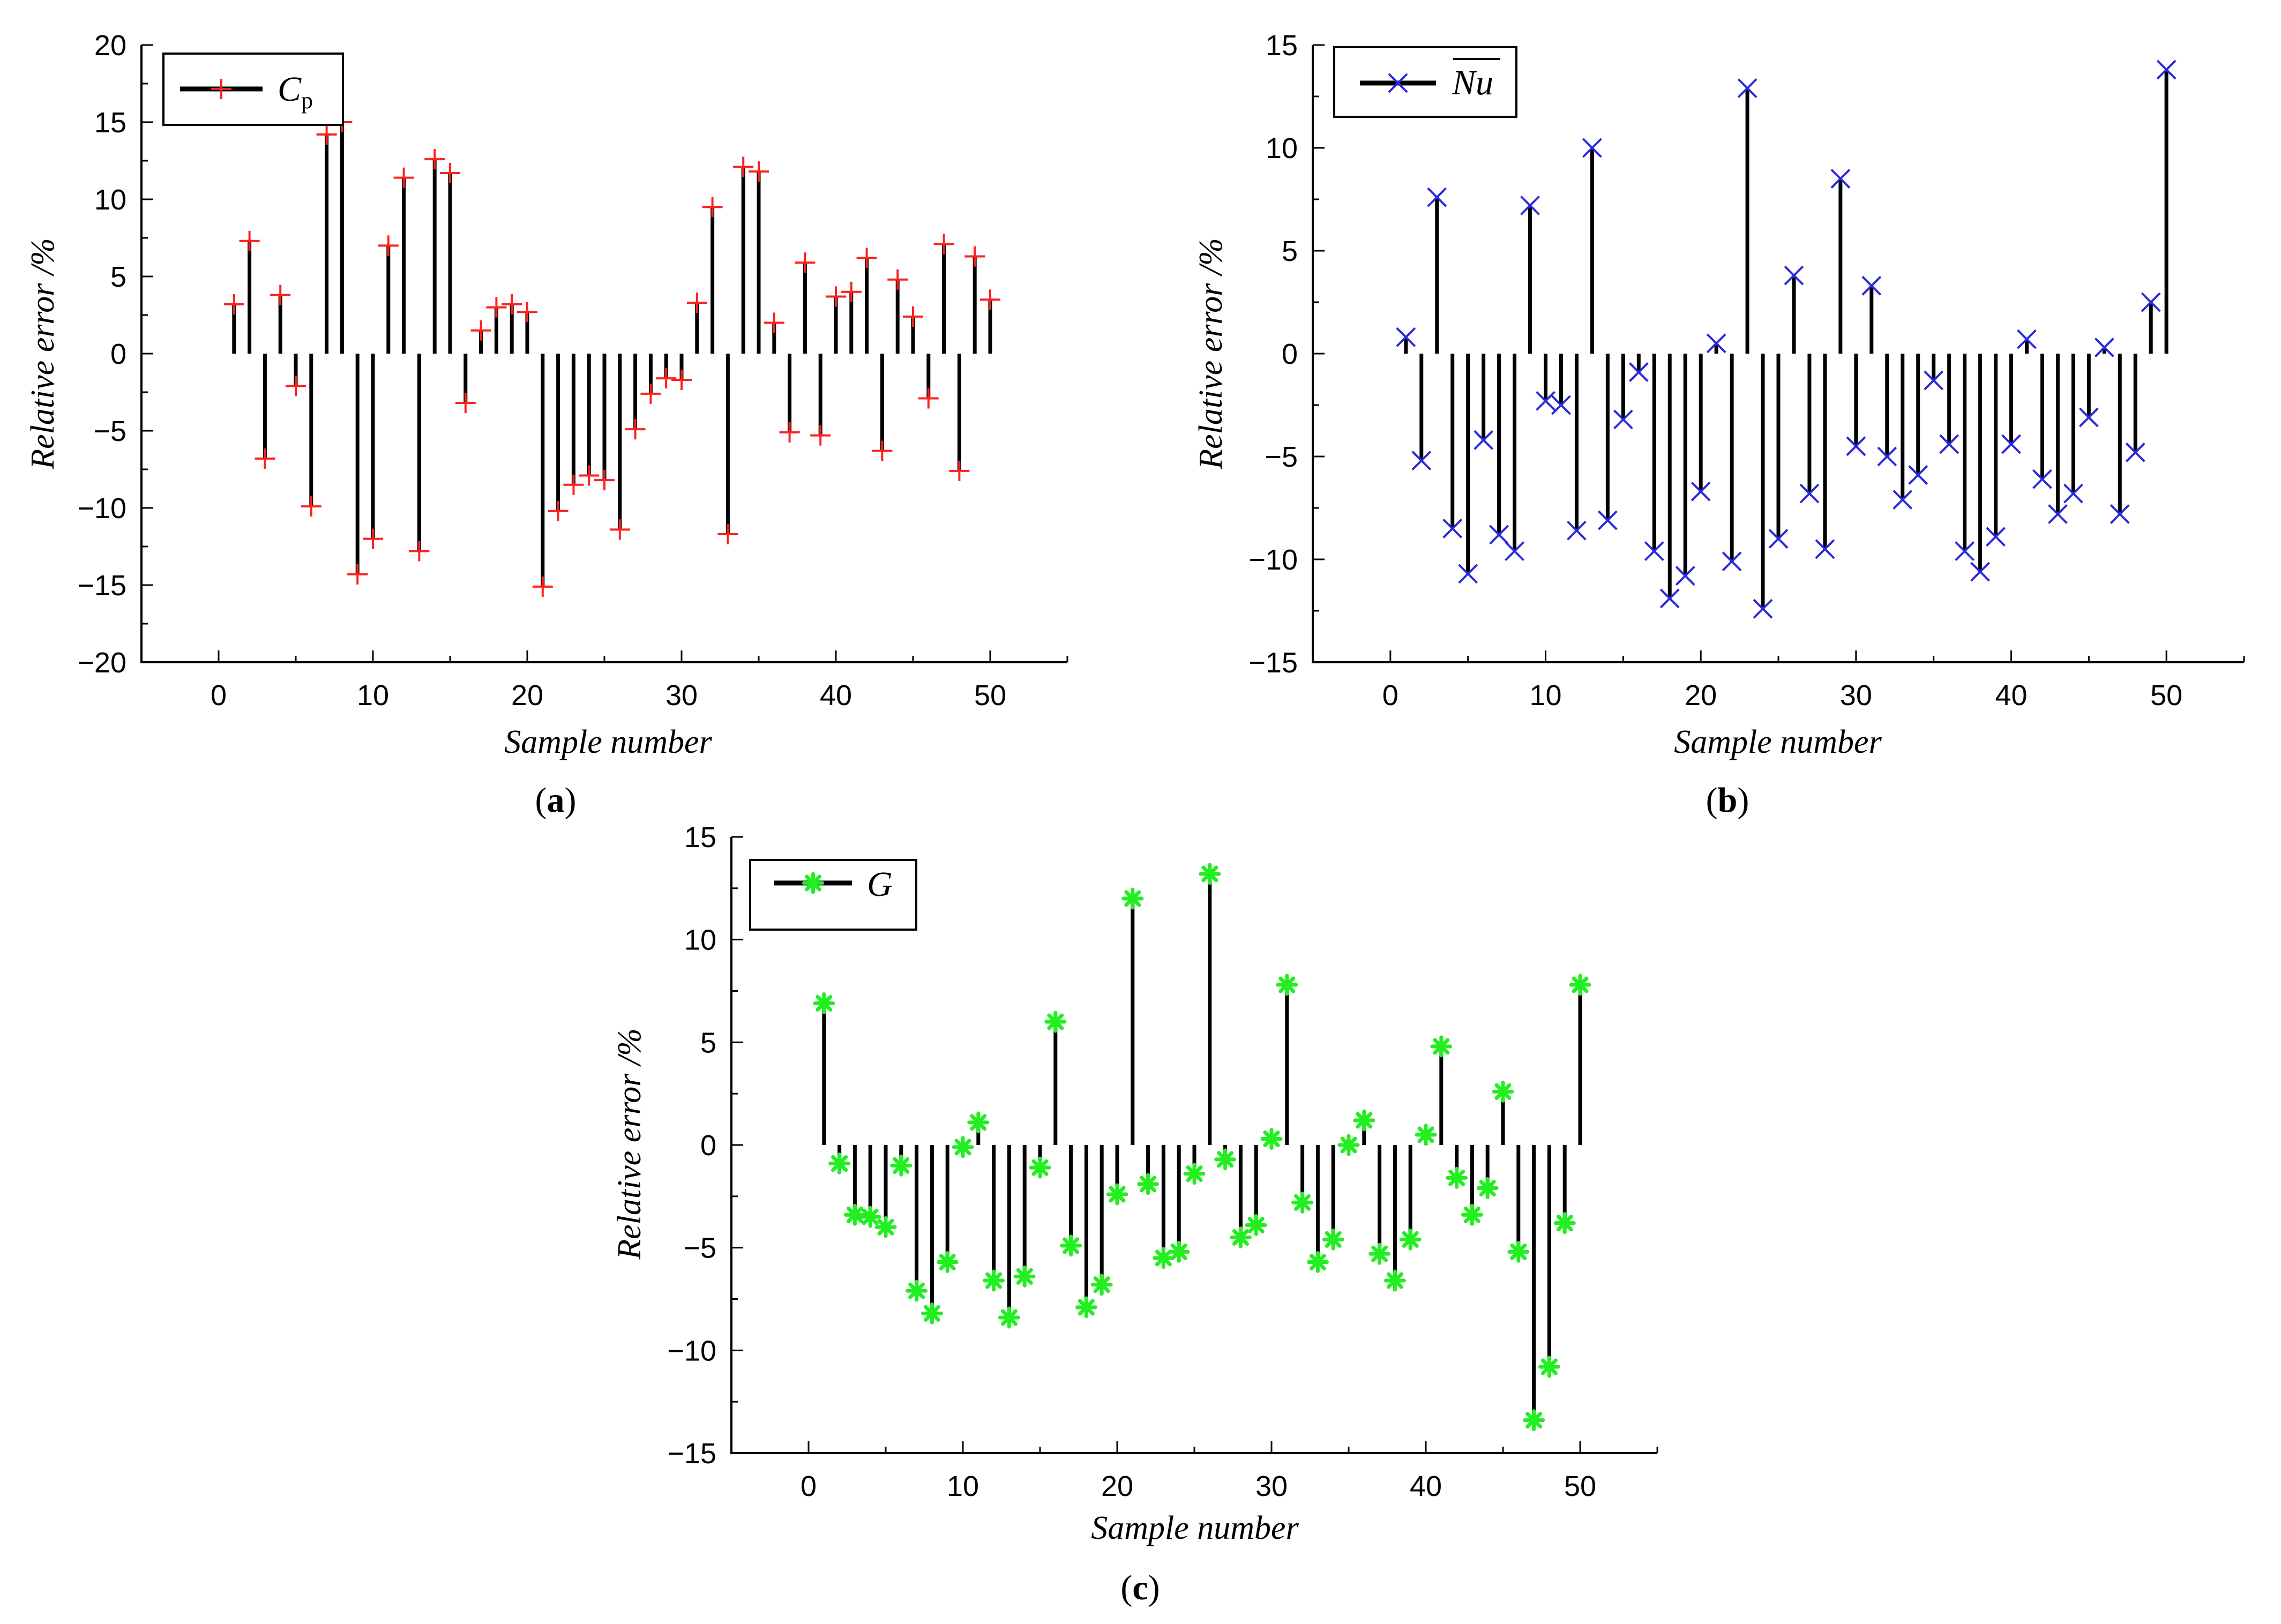 The width and height of the screenshot is (2281, 1624). I want to click on panel-c-markers, so click(1202, 1147).